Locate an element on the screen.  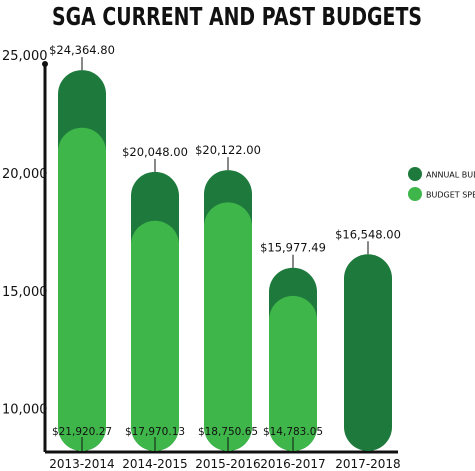
y-tick-label: 15,000 is located at coordinates (25, 292).